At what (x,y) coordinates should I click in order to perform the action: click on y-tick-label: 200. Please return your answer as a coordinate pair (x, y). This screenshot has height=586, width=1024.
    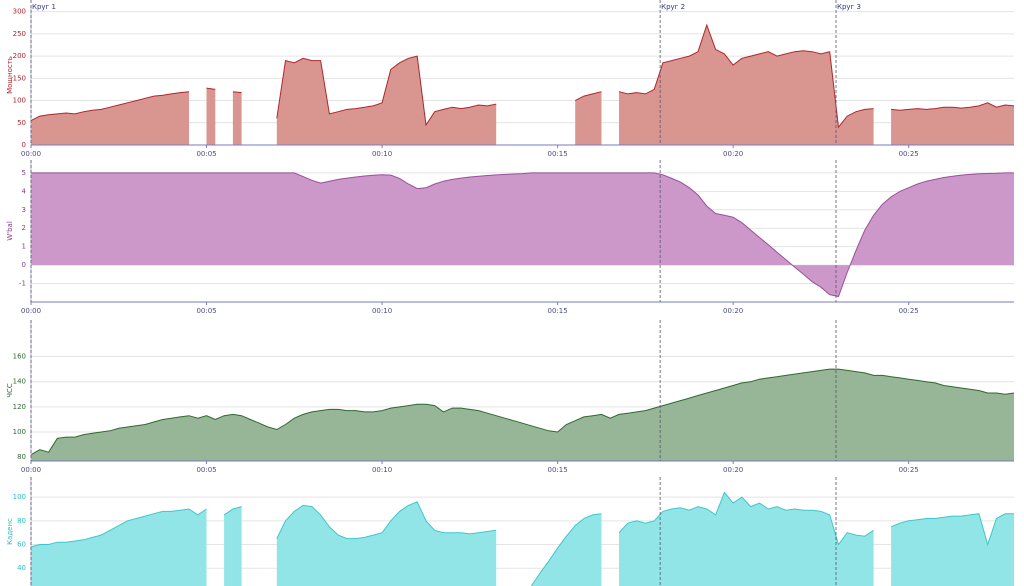
    Looking at the image, I should click on (19, 56).